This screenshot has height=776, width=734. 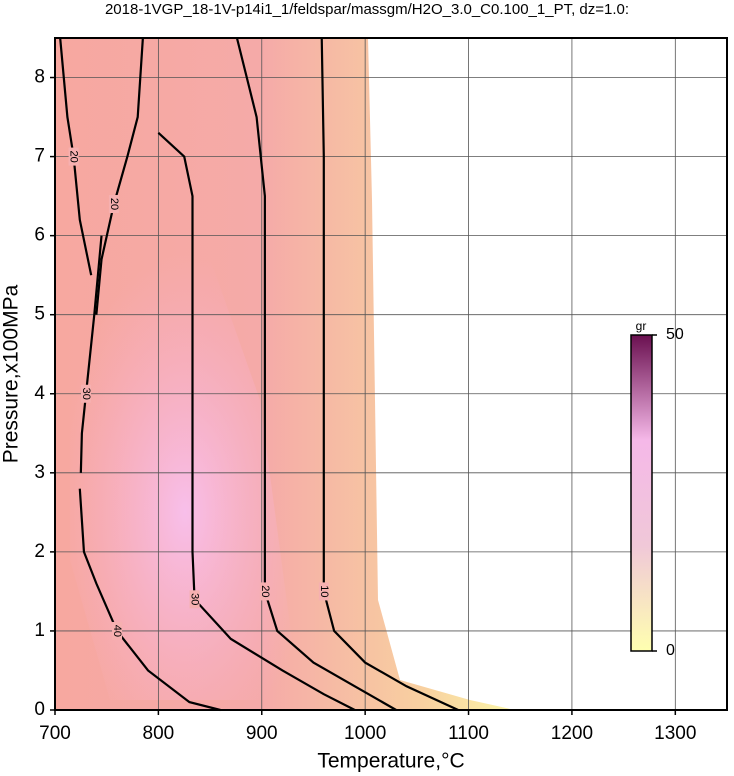 What do you see at coordinates (262, 733) in the screenshot?
I see `x-tick-label: 900` at bounding box center [262, 733].